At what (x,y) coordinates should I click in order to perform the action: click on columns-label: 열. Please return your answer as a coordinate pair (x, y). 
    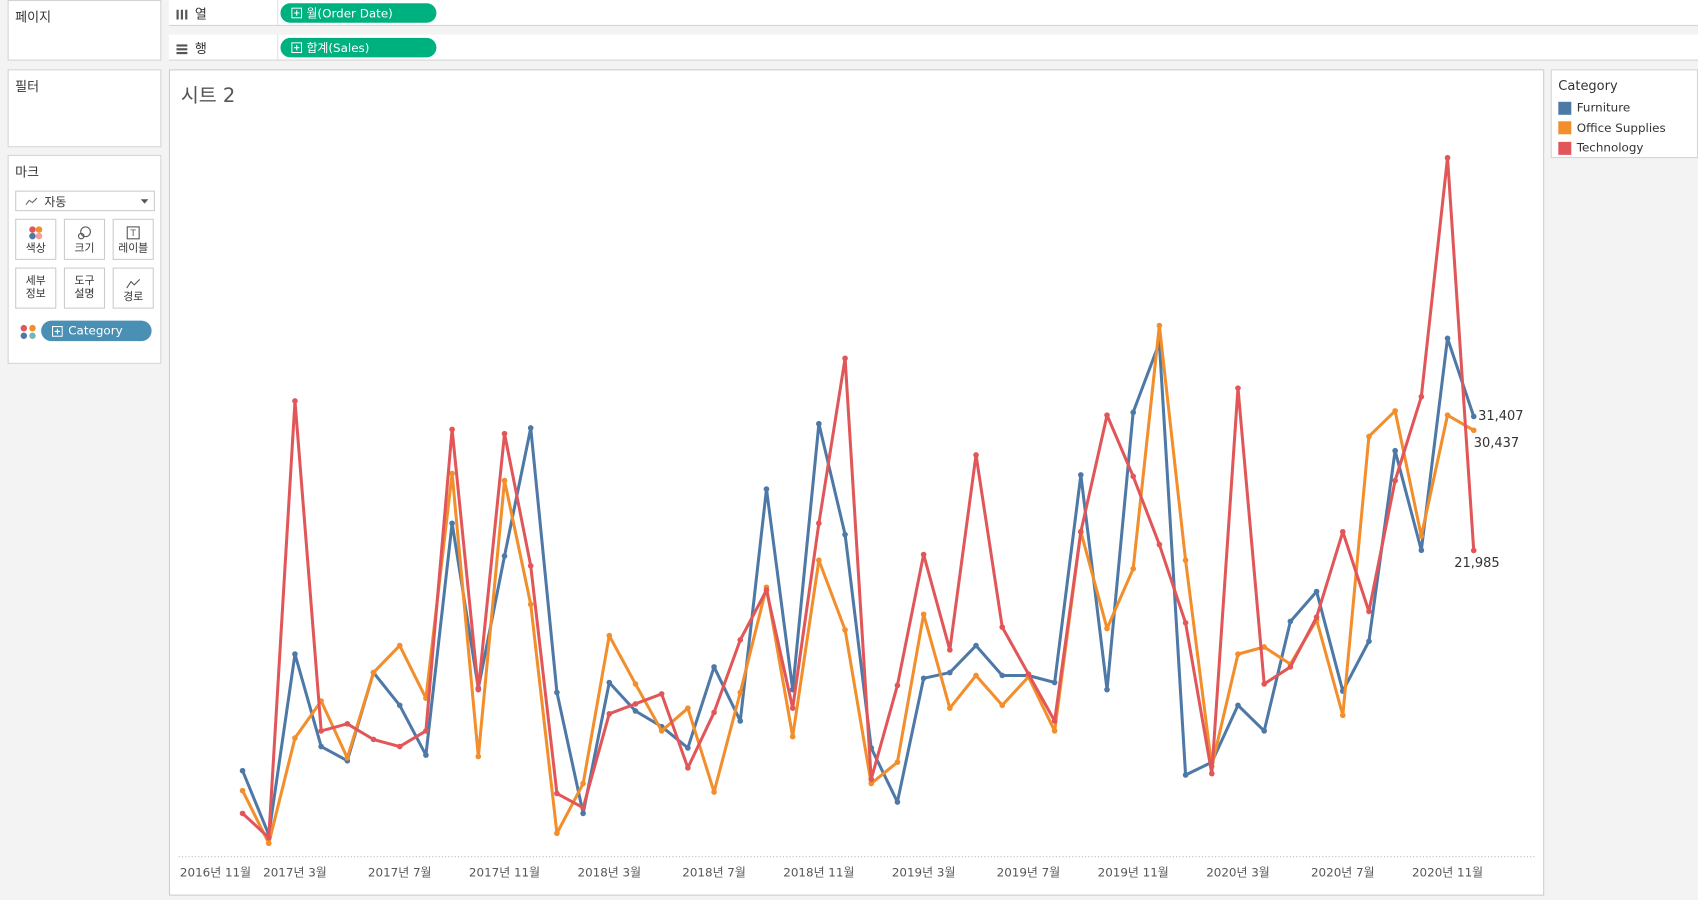
    Looking at the image, I should click on (191, 13).